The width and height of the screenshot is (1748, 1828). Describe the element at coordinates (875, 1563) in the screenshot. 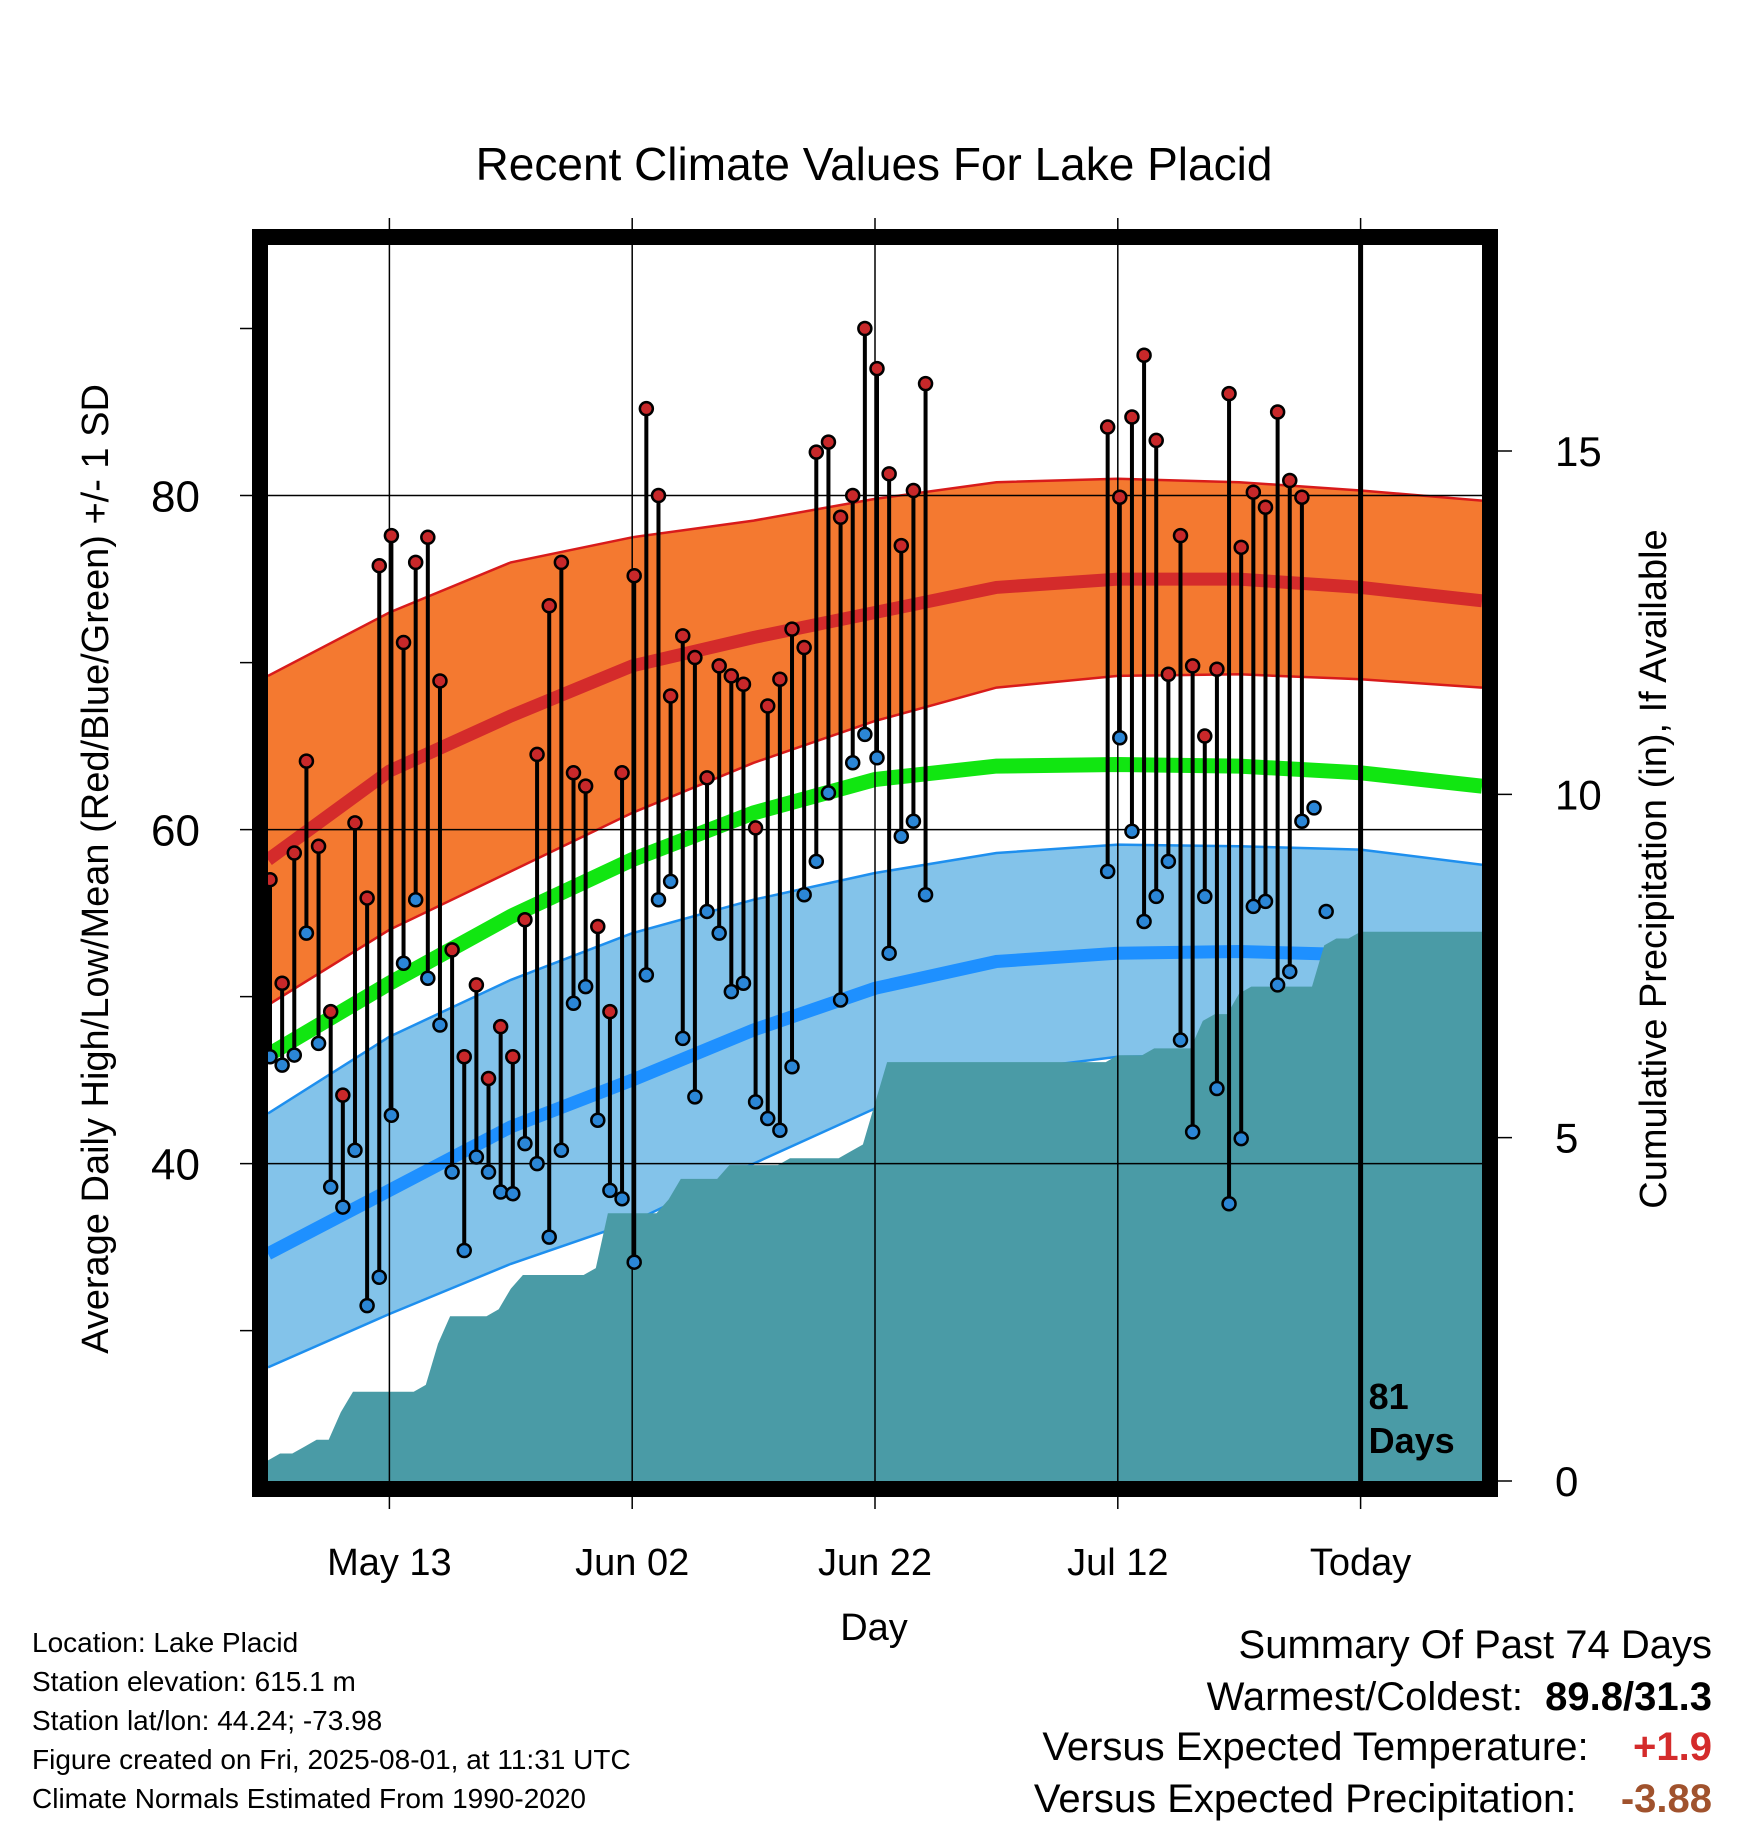

I see `x-tick-label: Jun 22` at that location.